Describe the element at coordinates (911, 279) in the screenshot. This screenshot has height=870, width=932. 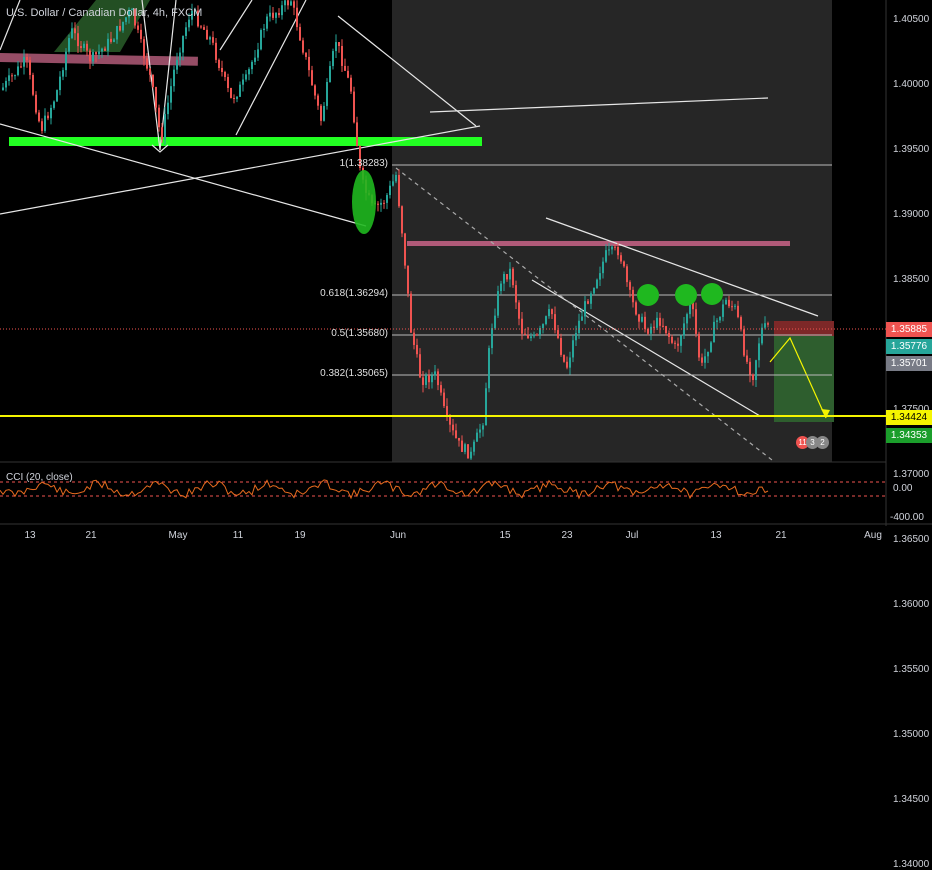
I see `price-tick: 1.38500` at that location.